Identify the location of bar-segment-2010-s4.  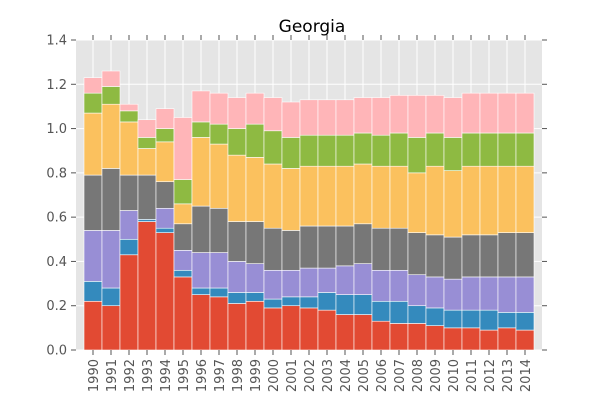
(453, 258).